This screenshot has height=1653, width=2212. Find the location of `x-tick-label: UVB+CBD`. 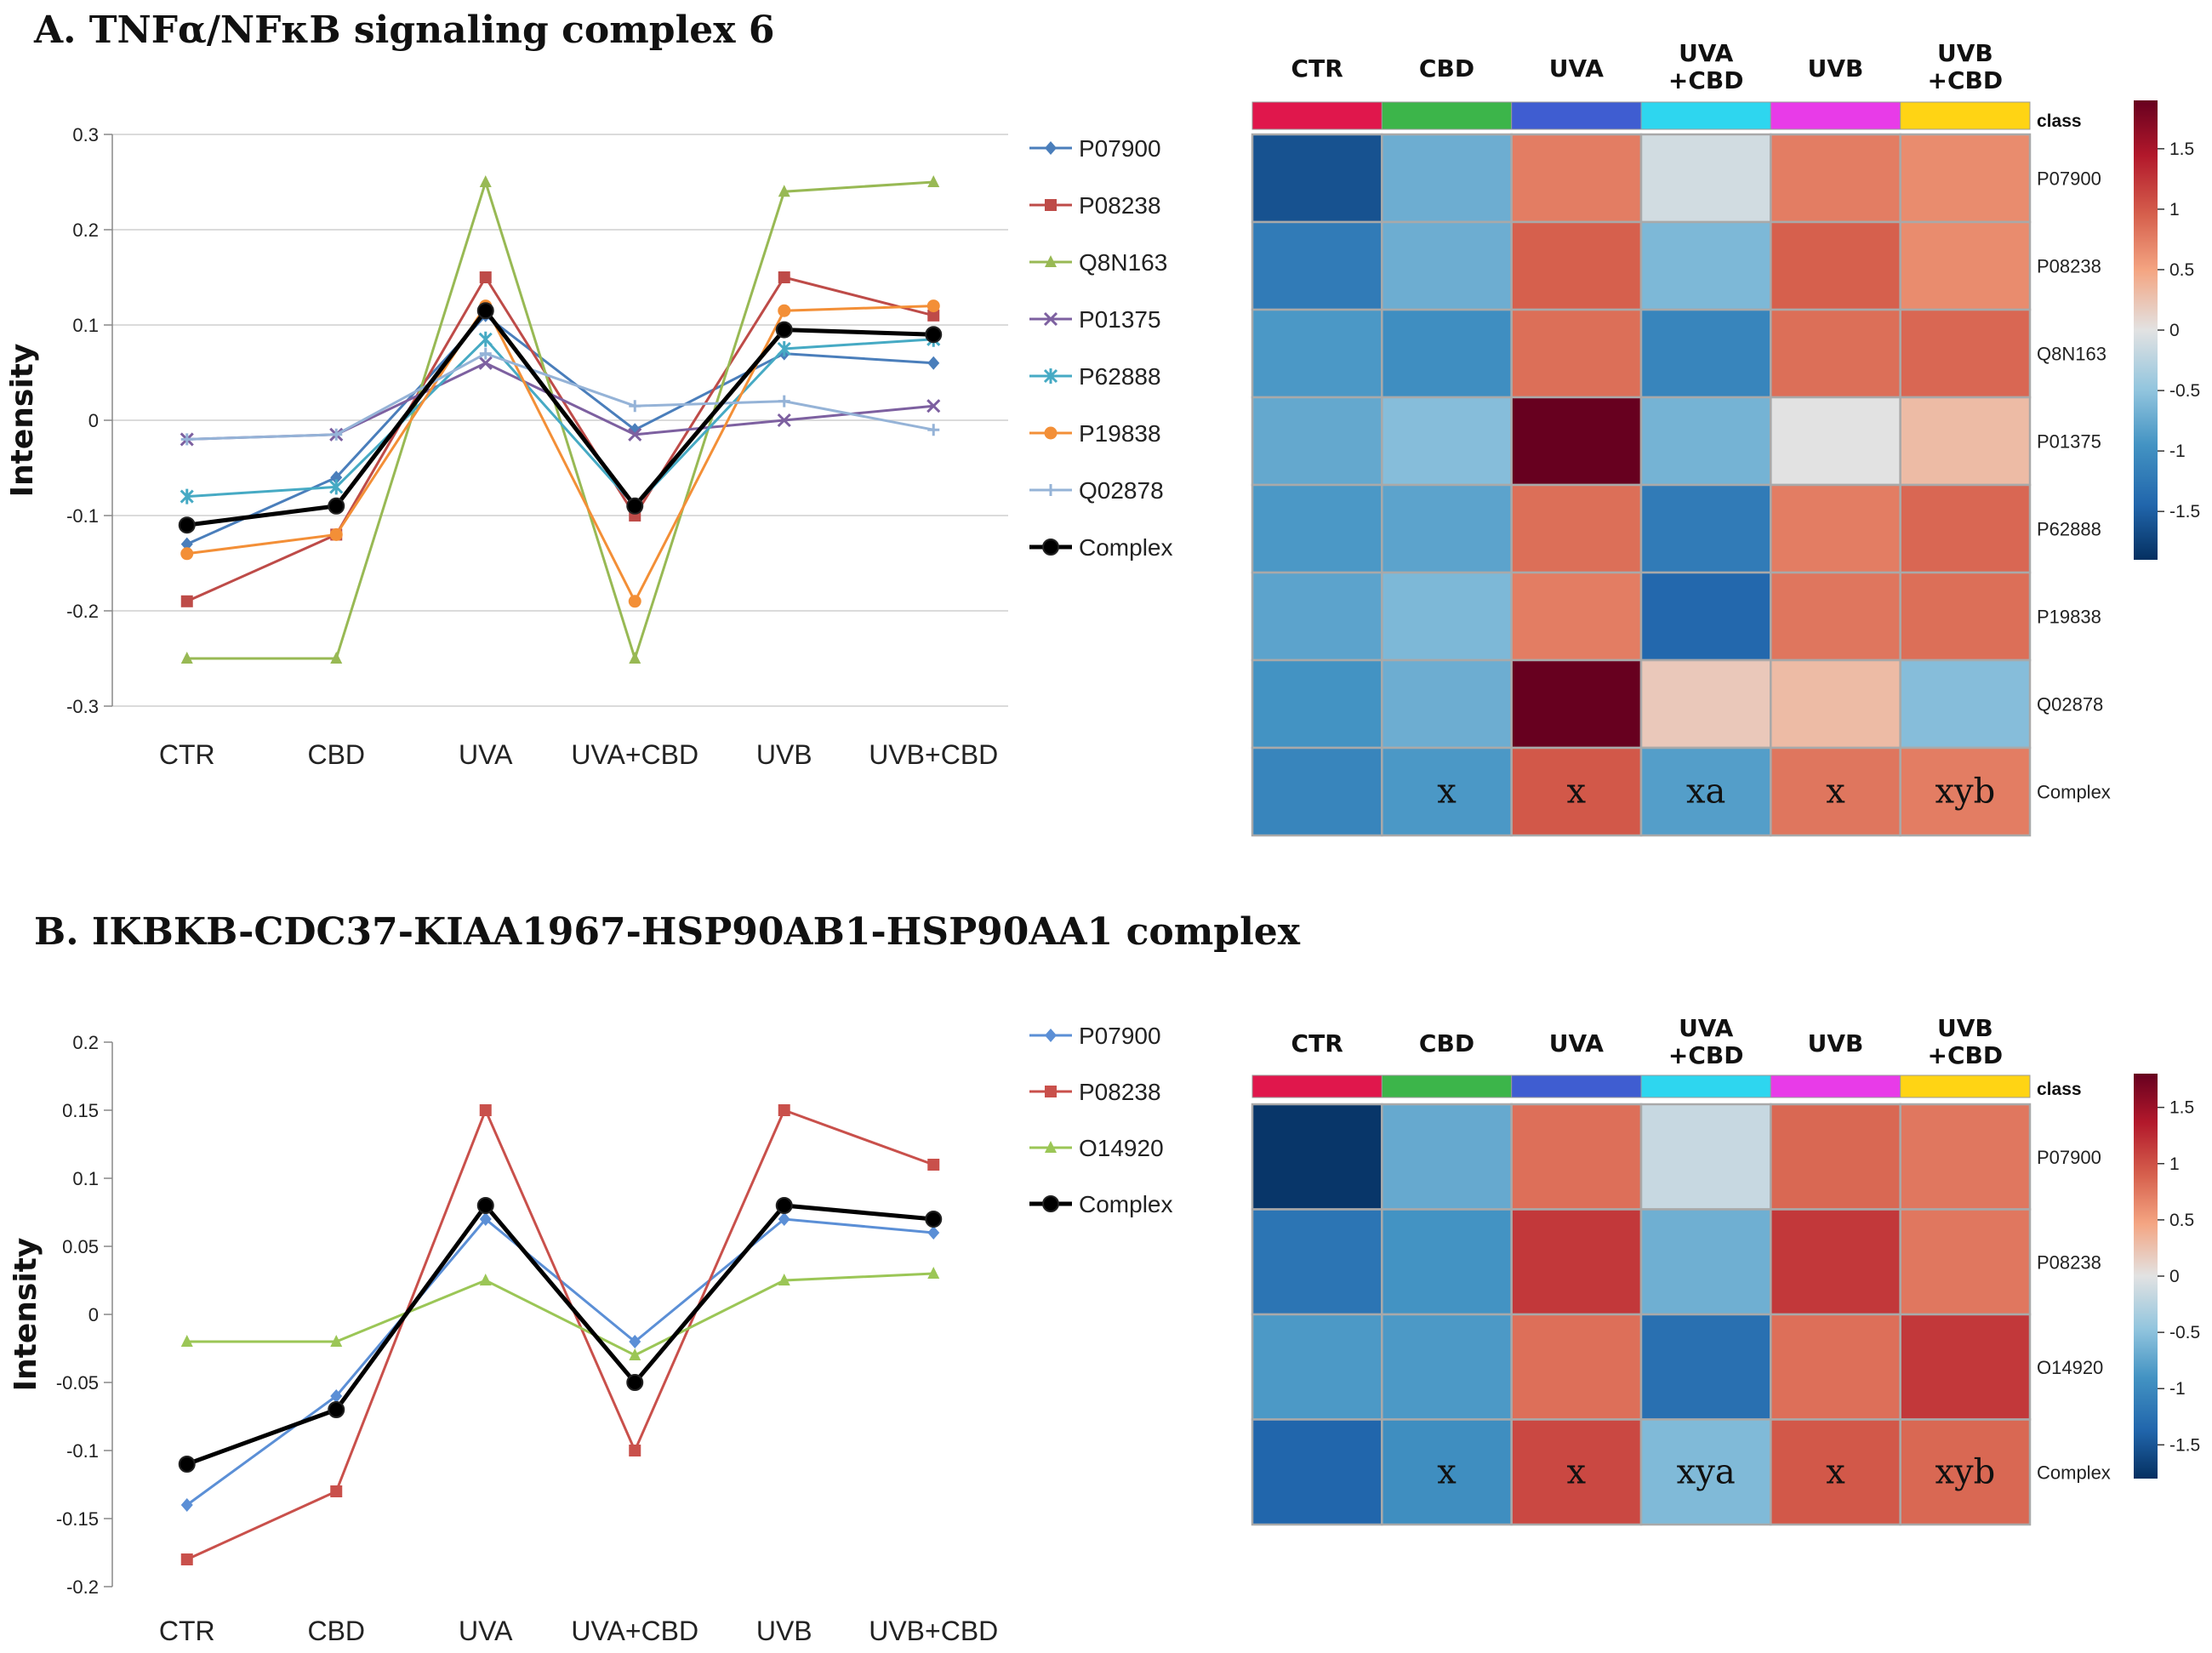

x-tick-label: UVB+CBD is located at coordinates (933, 755).